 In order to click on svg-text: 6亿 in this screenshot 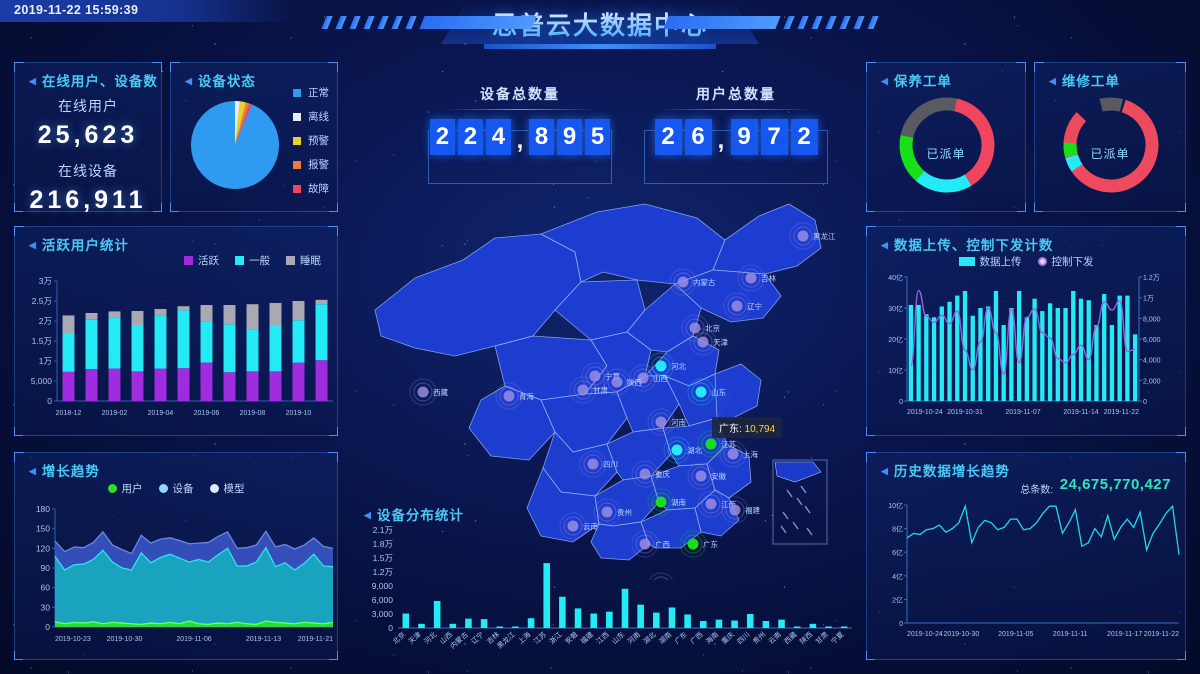, I will do `click(897, 552)`.